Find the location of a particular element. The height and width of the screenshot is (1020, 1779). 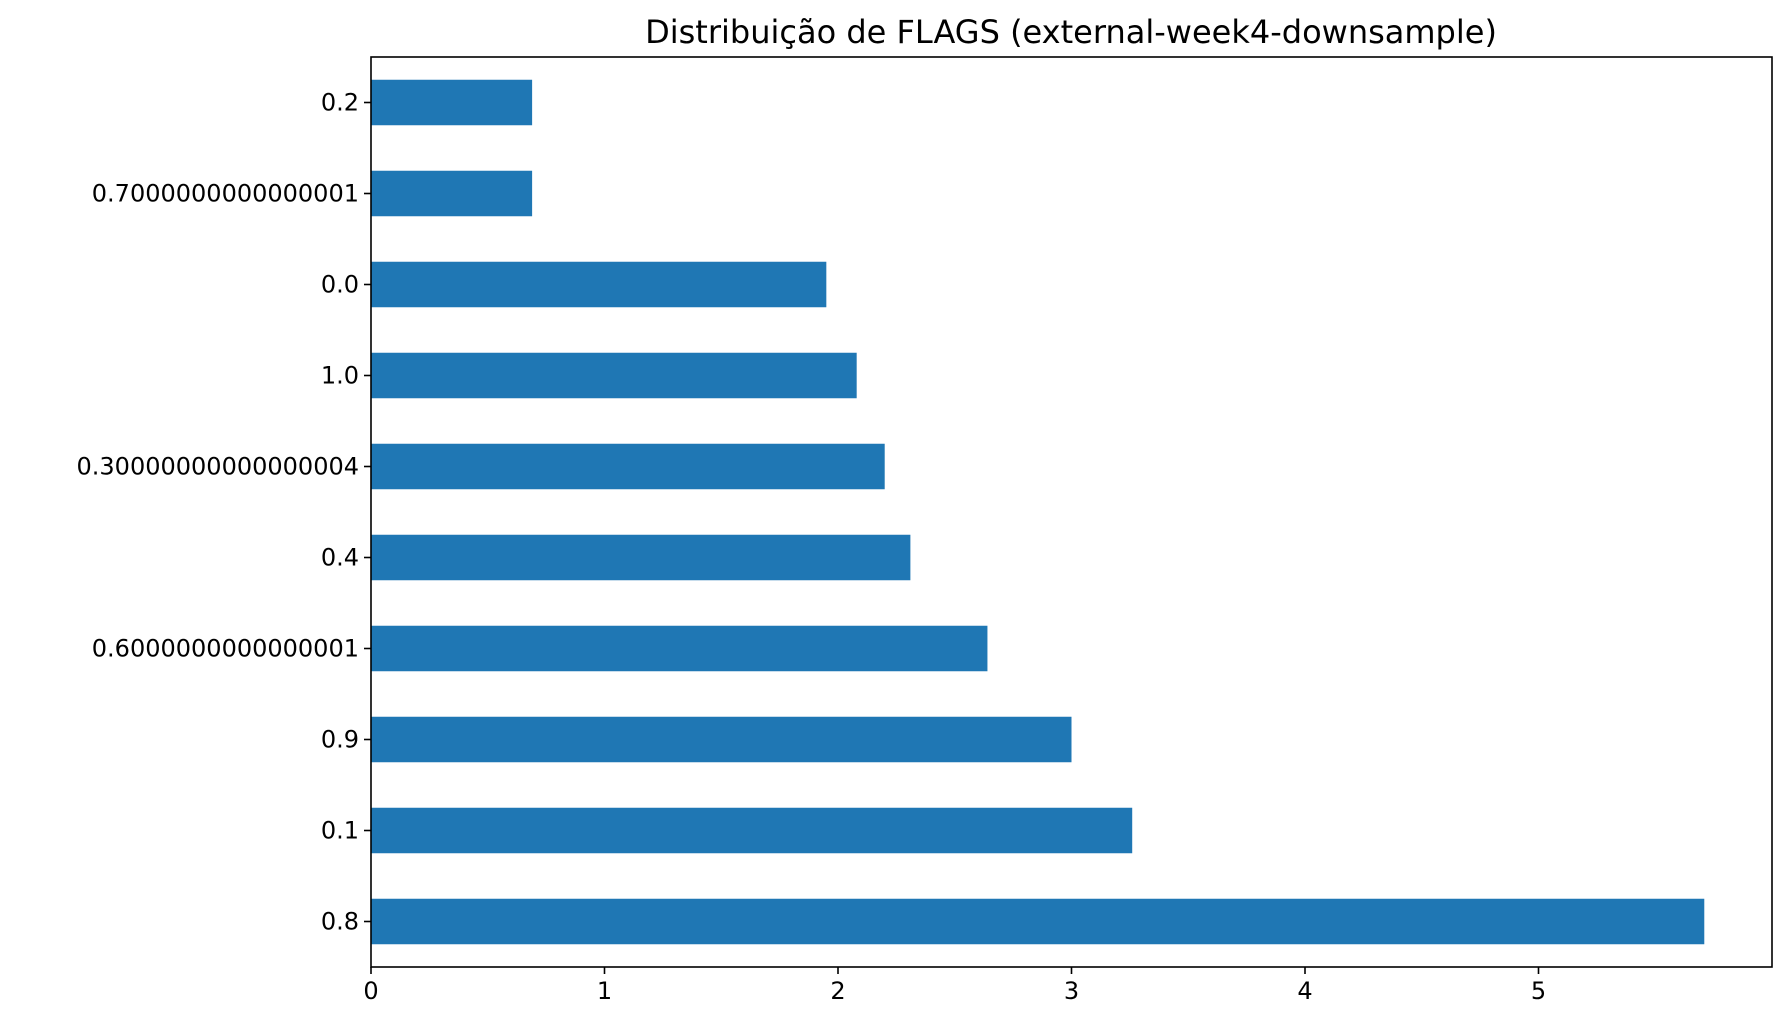

y-tick-label: 0.9 is located at coordinates (340, 740).